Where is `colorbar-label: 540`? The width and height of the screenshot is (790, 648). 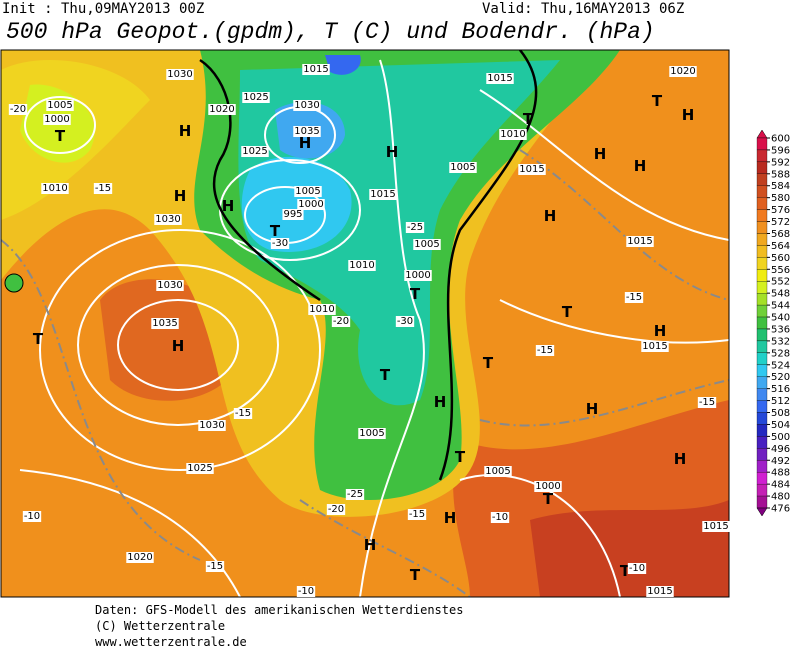
colorbar-label: 540 is located at coordinates (780, 318).